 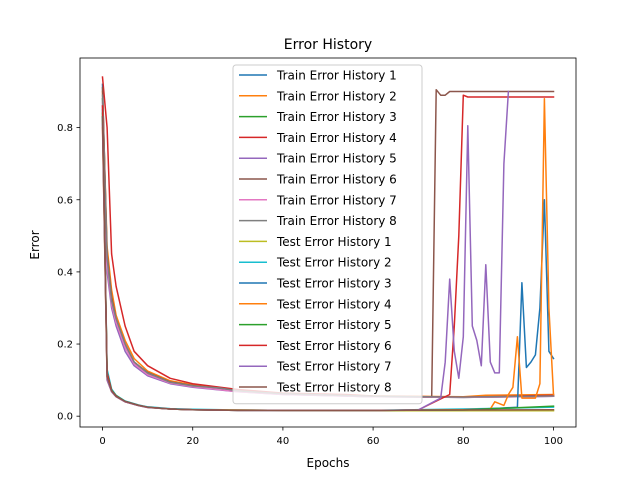 What do you see at coordinates (336, 221) in the screenshot?
I see `legend-label: Train Error History 8` at bounding box center [336, 221].